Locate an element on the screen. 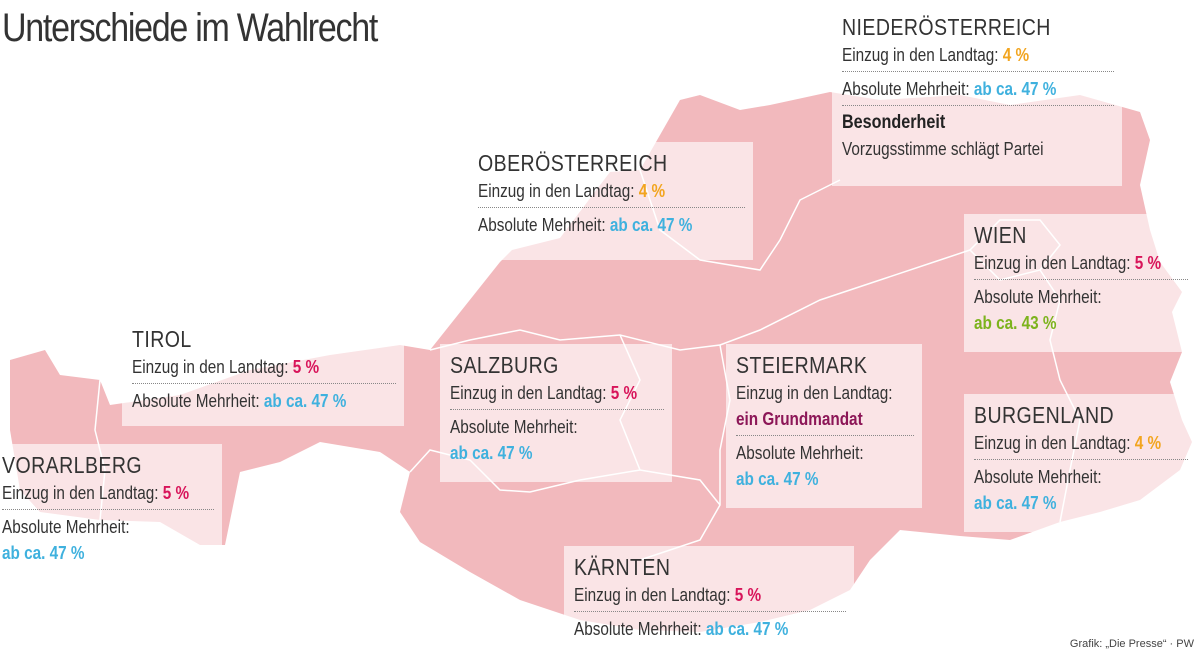 Image resolution: width=1200 pixels, height=658 pixels. state-name: TIROL is located at coordinates (162, 339).